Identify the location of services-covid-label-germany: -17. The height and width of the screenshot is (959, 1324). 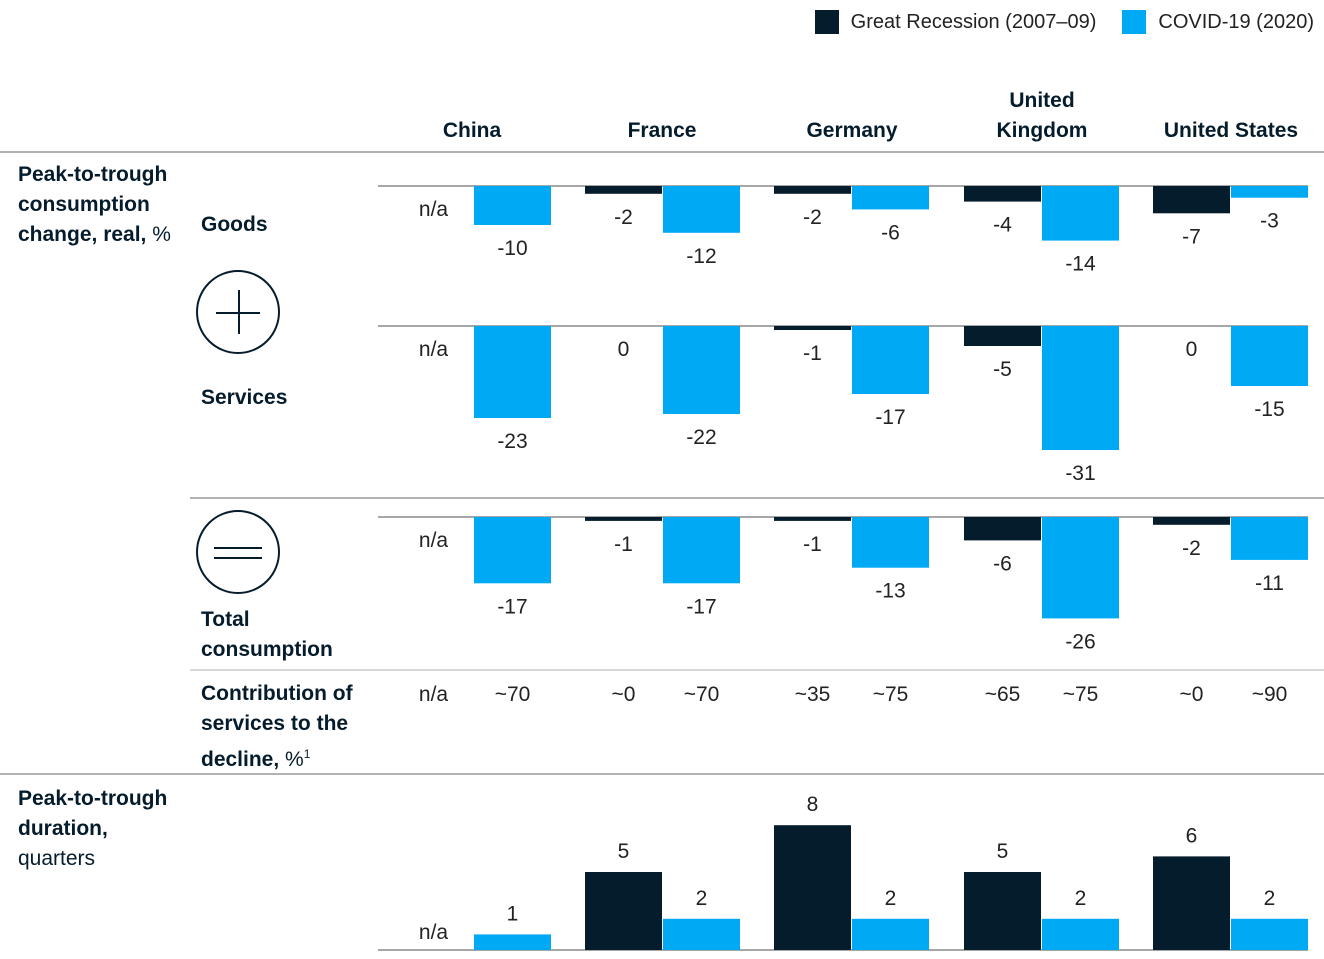
(890, 417).